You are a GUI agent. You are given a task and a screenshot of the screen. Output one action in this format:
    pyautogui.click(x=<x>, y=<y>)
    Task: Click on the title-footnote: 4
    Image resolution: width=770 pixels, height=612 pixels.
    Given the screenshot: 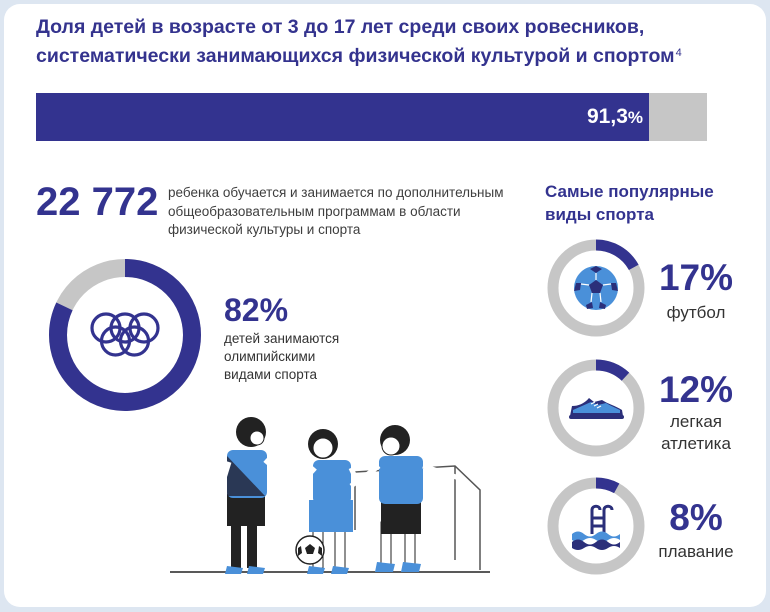 What is the action you would take?
    pyautogui.click(x=678, y=53)
    